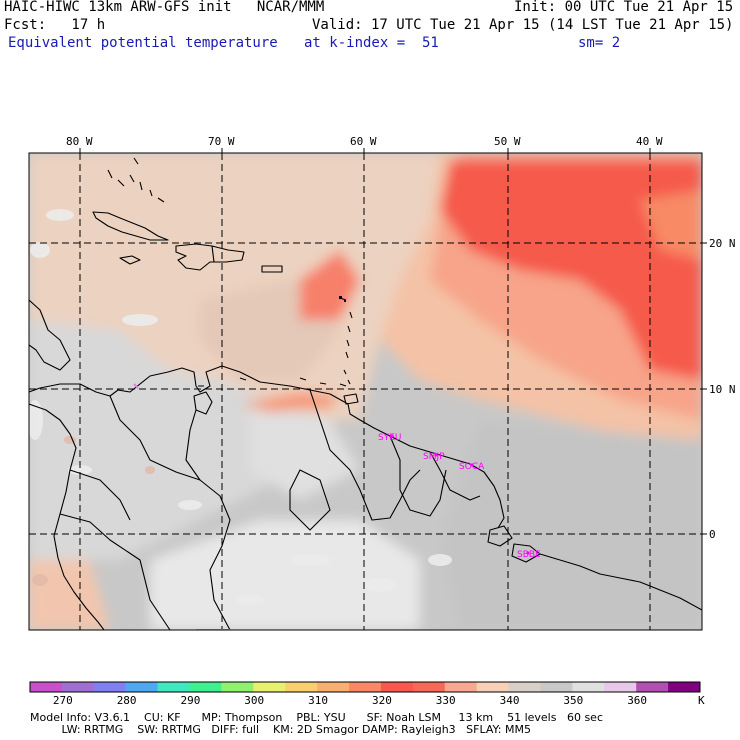 This screenshot has height=740, width=740. I want to click on colorbar, so click(365, 687).